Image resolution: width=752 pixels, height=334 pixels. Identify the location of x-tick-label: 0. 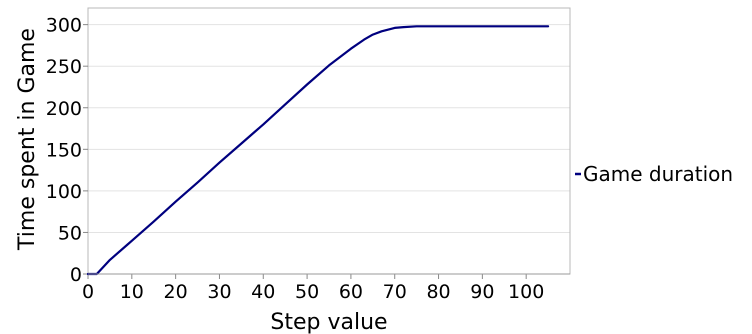
(88, 292).